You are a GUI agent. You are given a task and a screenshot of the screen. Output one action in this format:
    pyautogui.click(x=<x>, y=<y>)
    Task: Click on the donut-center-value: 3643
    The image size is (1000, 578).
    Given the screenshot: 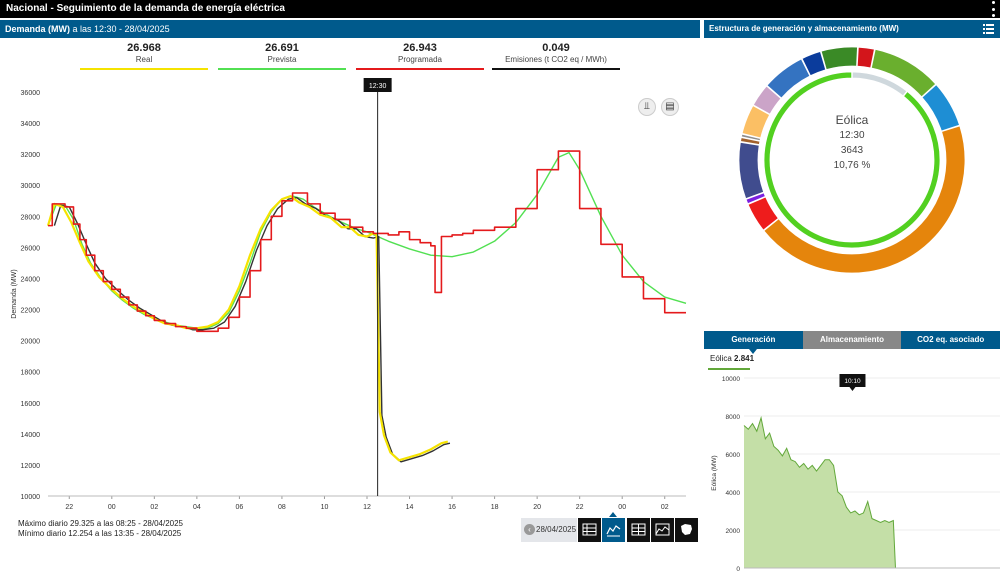 What is the action you would take?
    pyautogui.click(x=852, y=150)
    